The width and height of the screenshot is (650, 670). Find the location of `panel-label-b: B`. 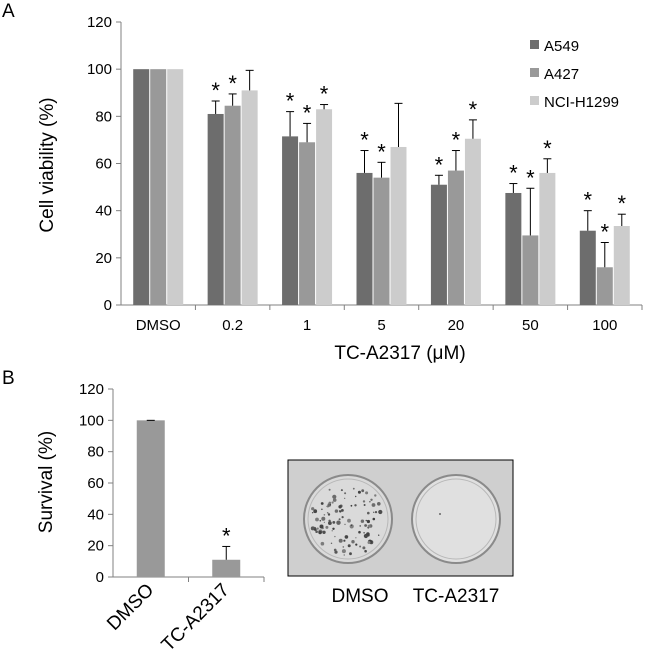

panel-label-b: B is located at coordinates (8, 378).